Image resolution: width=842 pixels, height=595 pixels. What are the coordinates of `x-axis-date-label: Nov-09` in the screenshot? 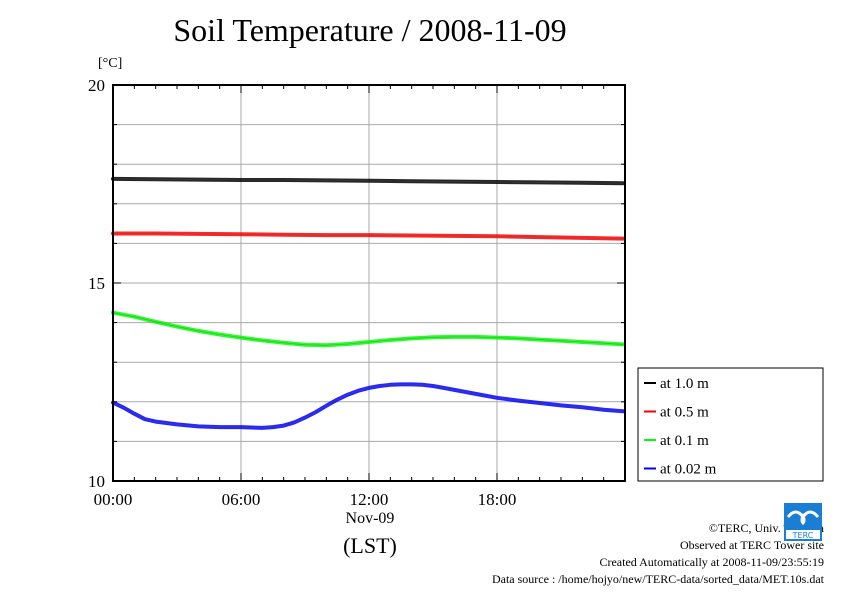 It's located at (370, 518).